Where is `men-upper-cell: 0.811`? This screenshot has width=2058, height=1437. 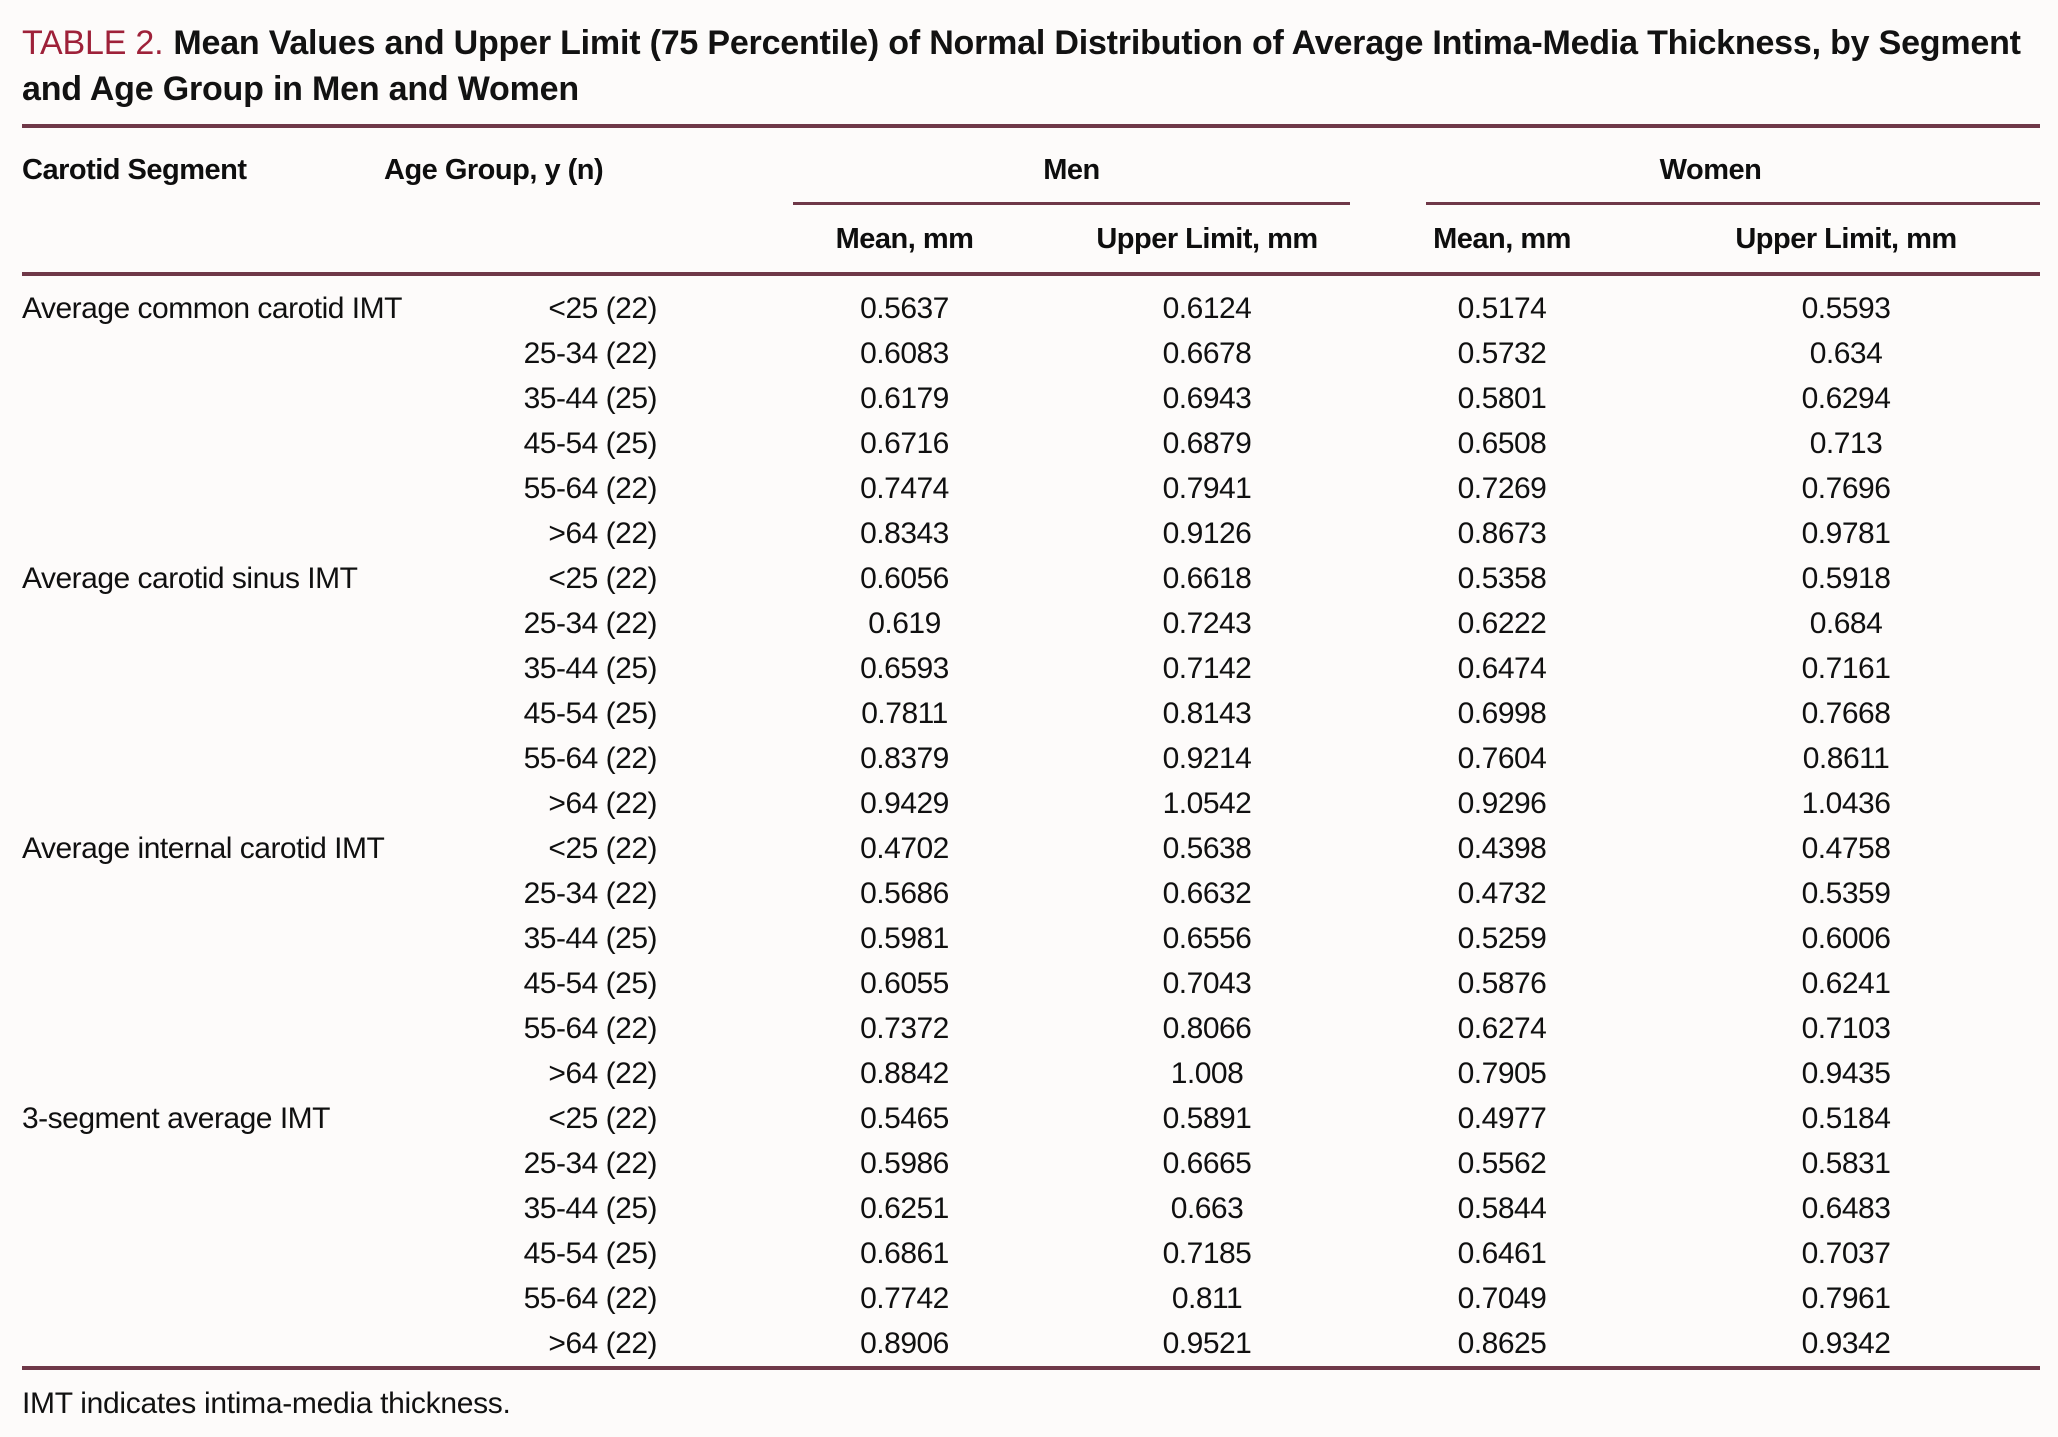 men-upper-cell: 0.811 is located at coordinates (1207, 1298).